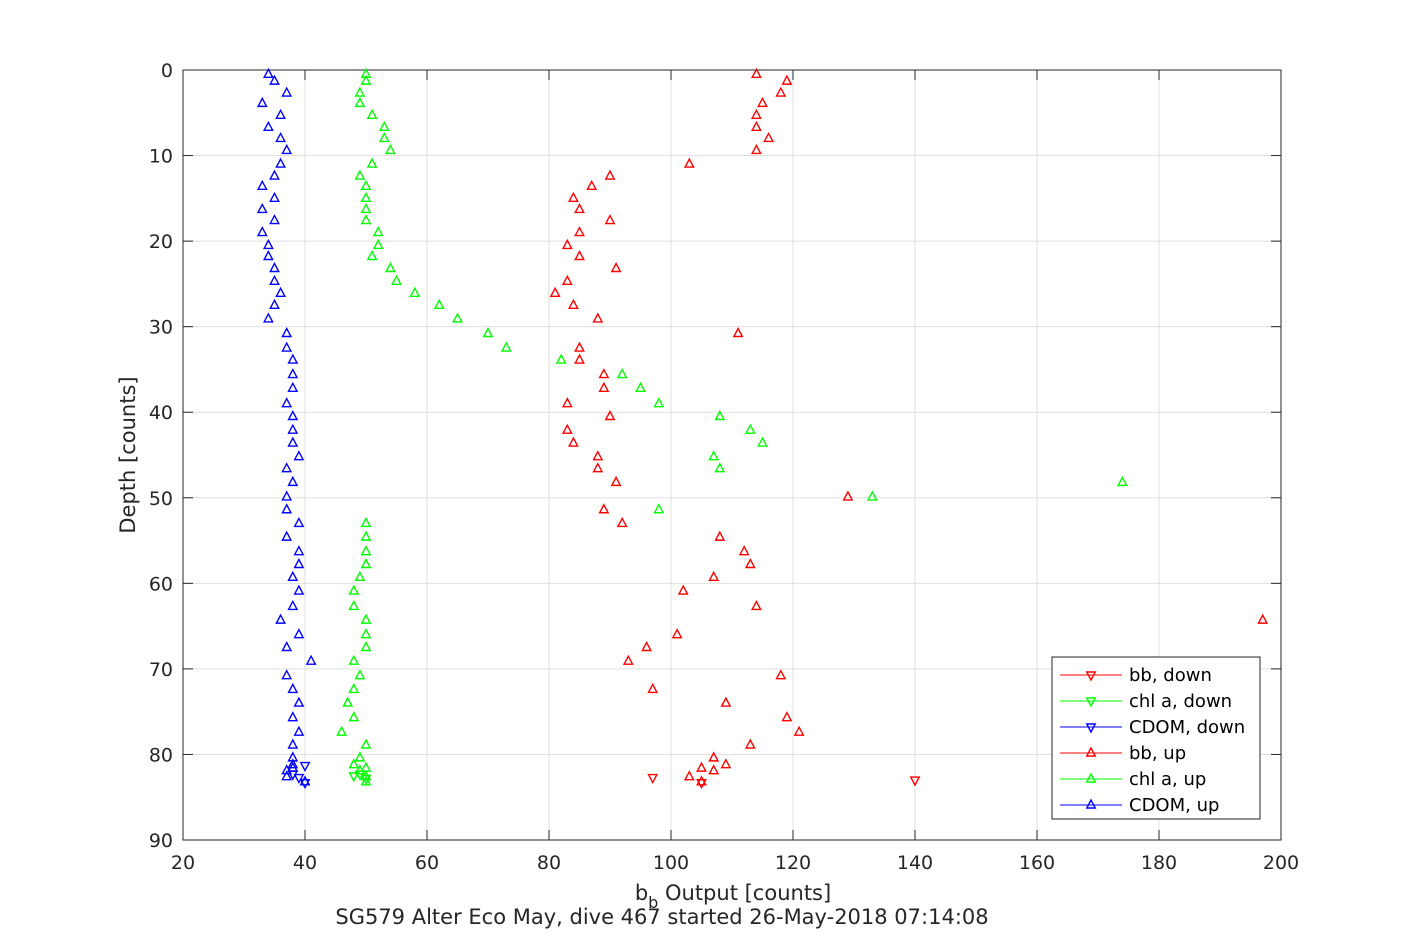 The height and width of the screenshot is (945, 1417). I want to click on legend-label: bb, down, so click(1170, 675).